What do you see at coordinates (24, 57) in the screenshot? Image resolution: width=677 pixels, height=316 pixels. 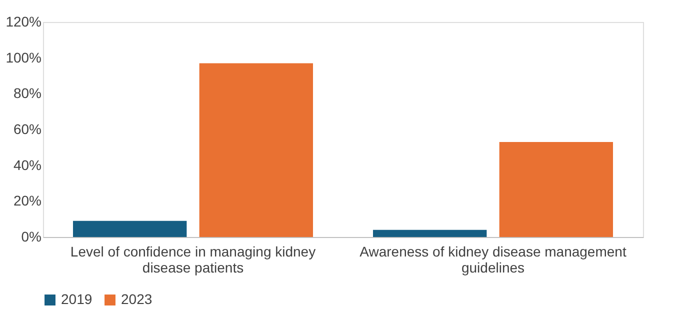 I see `y-tick-label: 100%` at bounding box center [24, 57].